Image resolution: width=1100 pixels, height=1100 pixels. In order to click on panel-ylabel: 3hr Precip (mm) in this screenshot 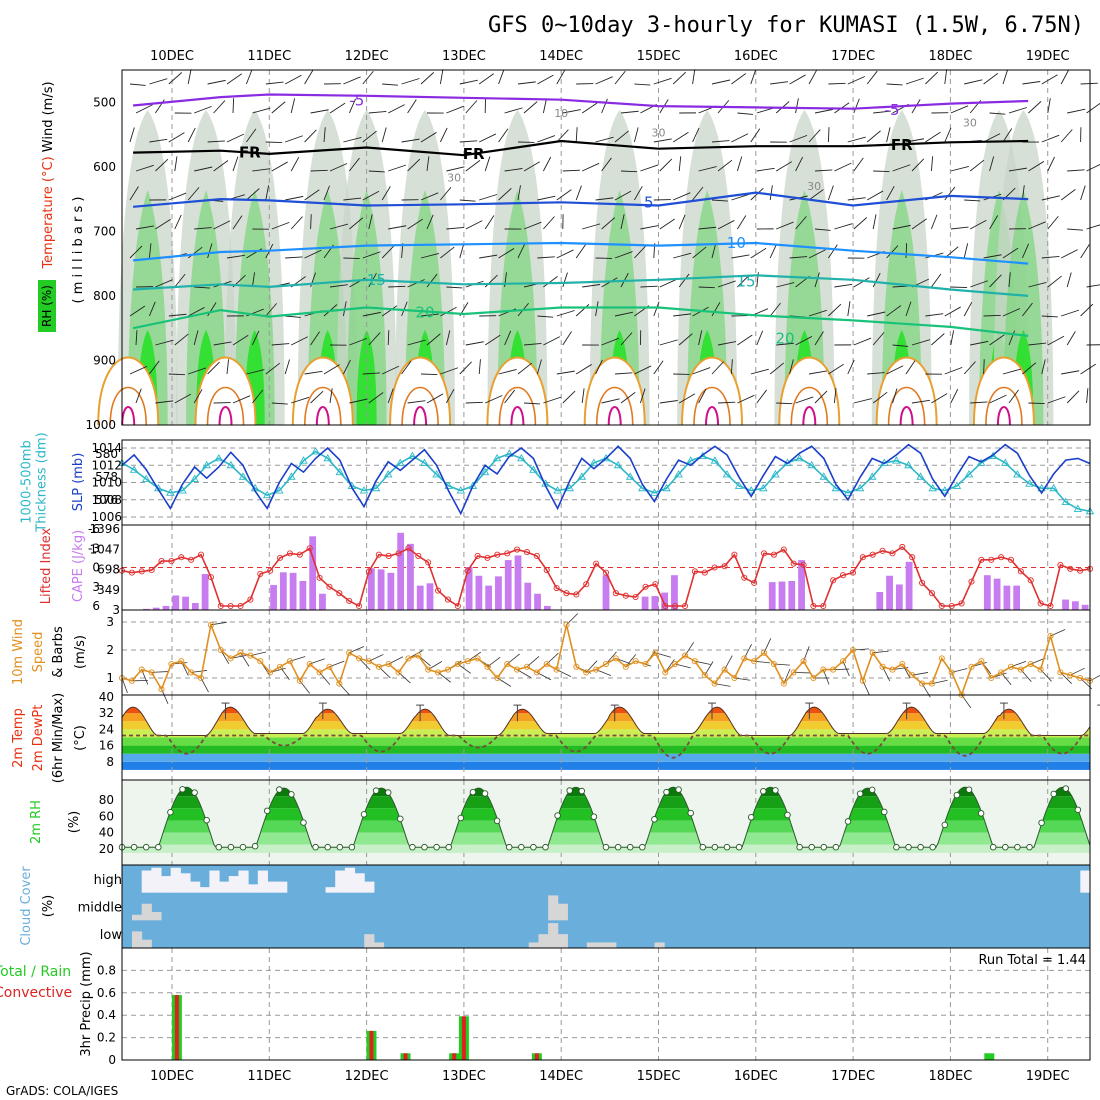, I will do `click(86, 1003)`.